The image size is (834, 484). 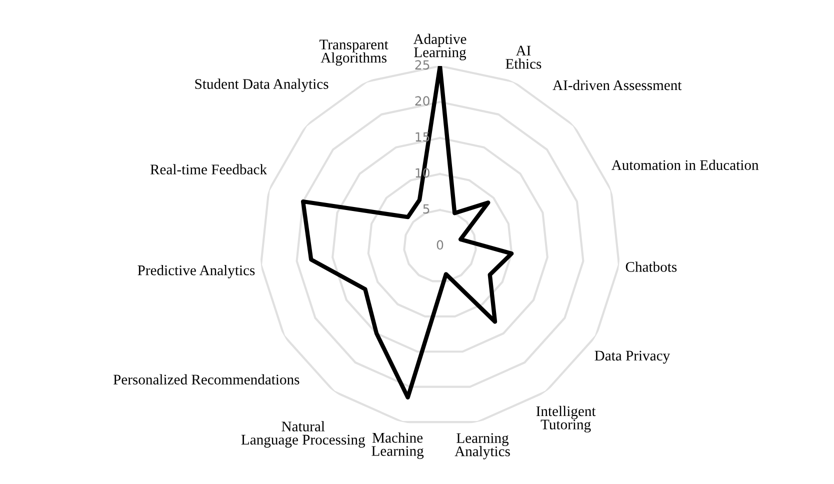 I want to click on y-tick-label: 20, so click(x=422, y=101).